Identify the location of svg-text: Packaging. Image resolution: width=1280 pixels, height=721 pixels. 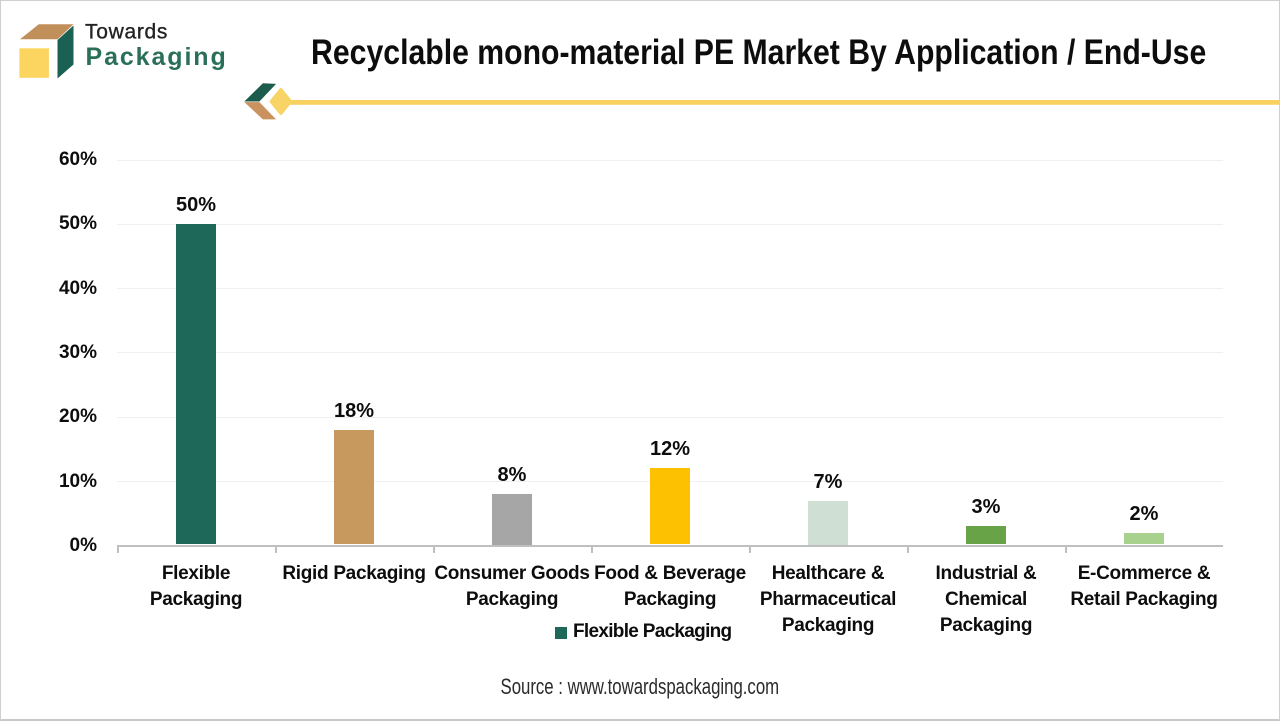
(157, 57).